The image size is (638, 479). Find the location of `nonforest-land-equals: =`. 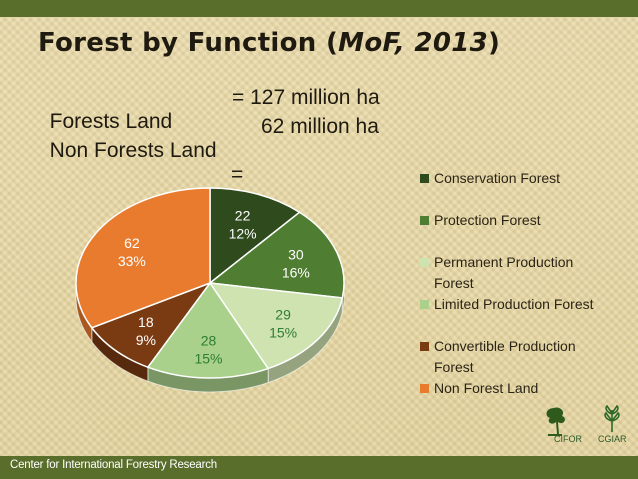

nonforest-land-equals: = is located at coordinates (237, 174).